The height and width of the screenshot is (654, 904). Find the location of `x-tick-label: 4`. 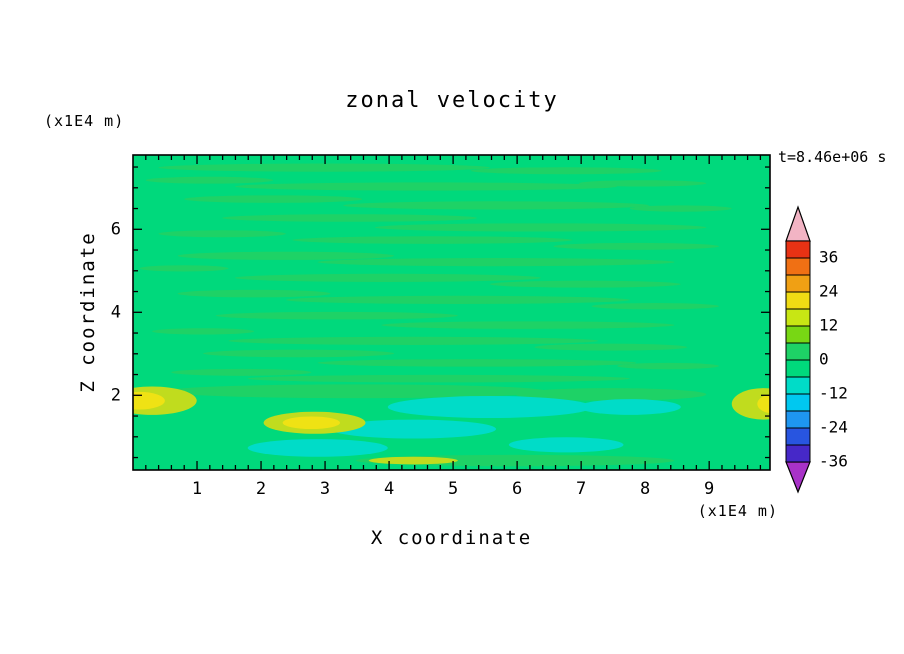

x-tick-label: 4 is located at coordinates (389, 489).